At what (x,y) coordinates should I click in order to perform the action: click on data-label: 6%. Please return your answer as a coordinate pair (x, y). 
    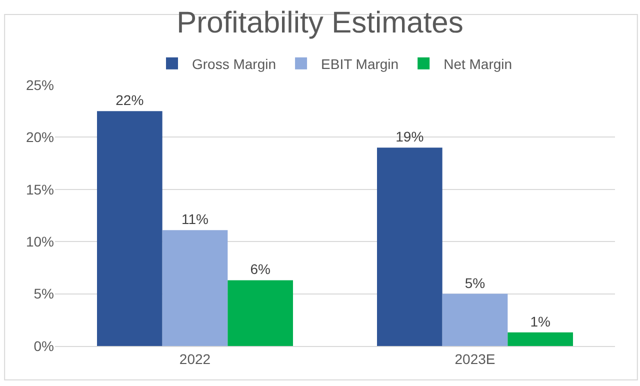
    Looking at the image, I should click on (260, 269).